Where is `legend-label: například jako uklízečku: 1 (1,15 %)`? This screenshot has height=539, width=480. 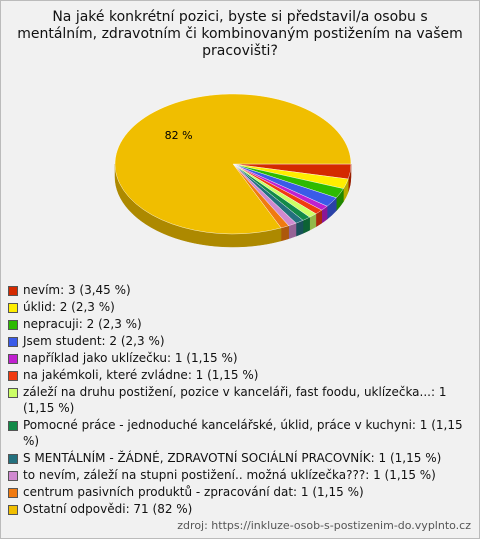 legend-label: například jako uklízečku: 1 (1,15 %) is located at coordinates (130, 358).